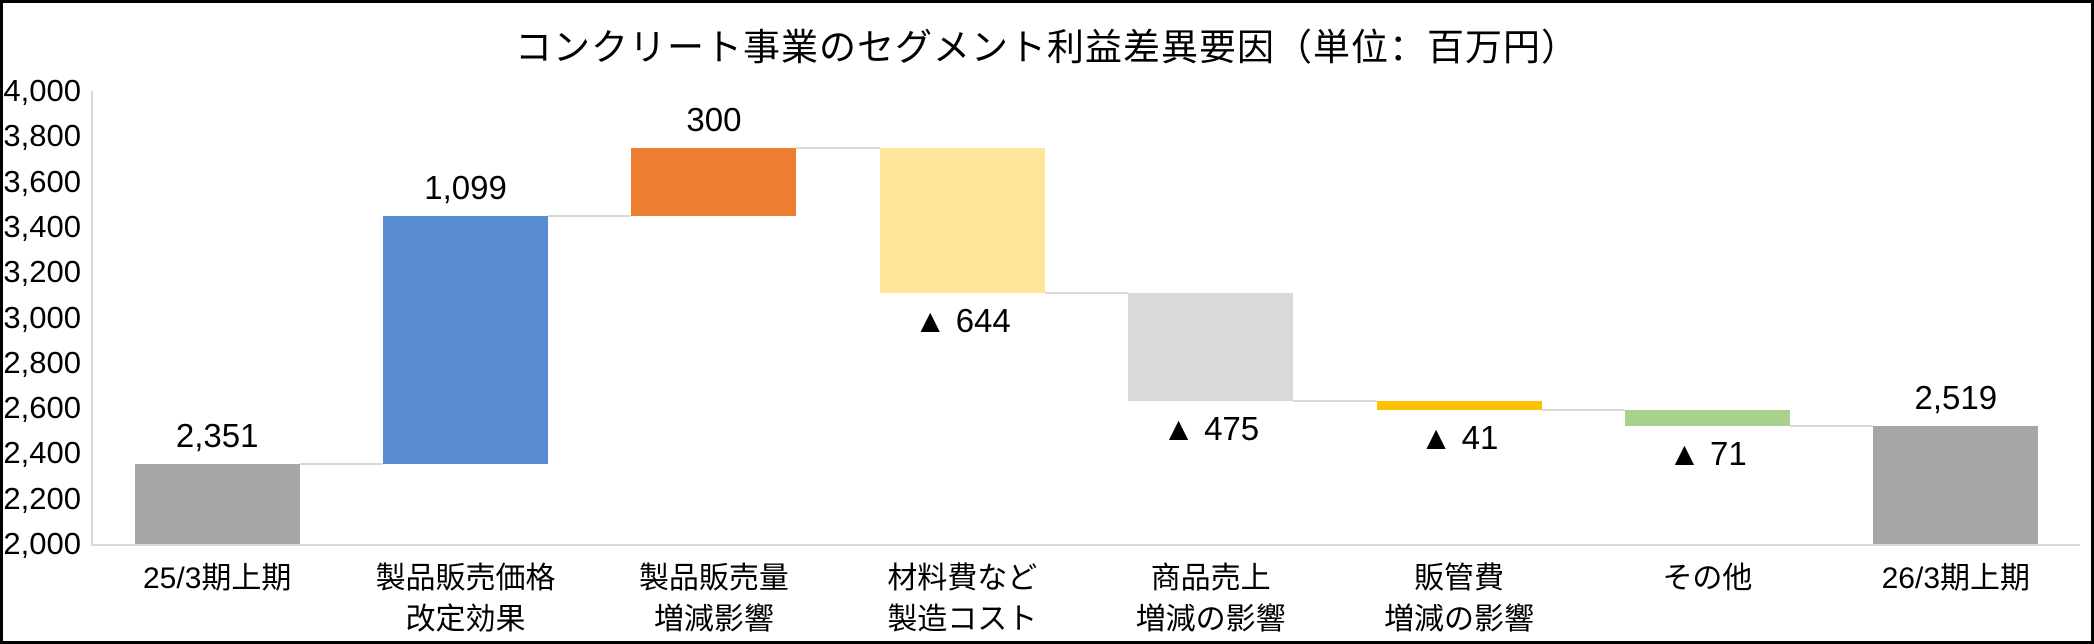 Image resolution: width=2094 pixels, height=644 pixels. I want to click on bar-data-label: 2,351, so click(217, 436).